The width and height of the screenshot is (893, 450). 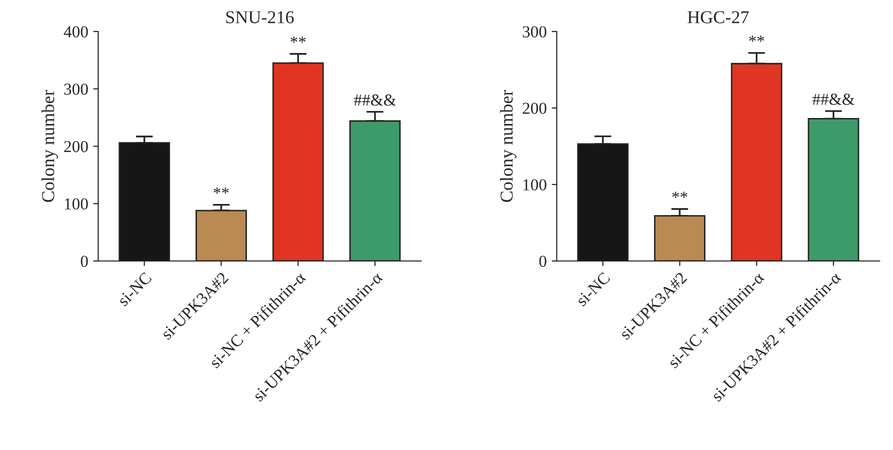 I want to click on y-tick-label: 400, so click(x=76, y=32).